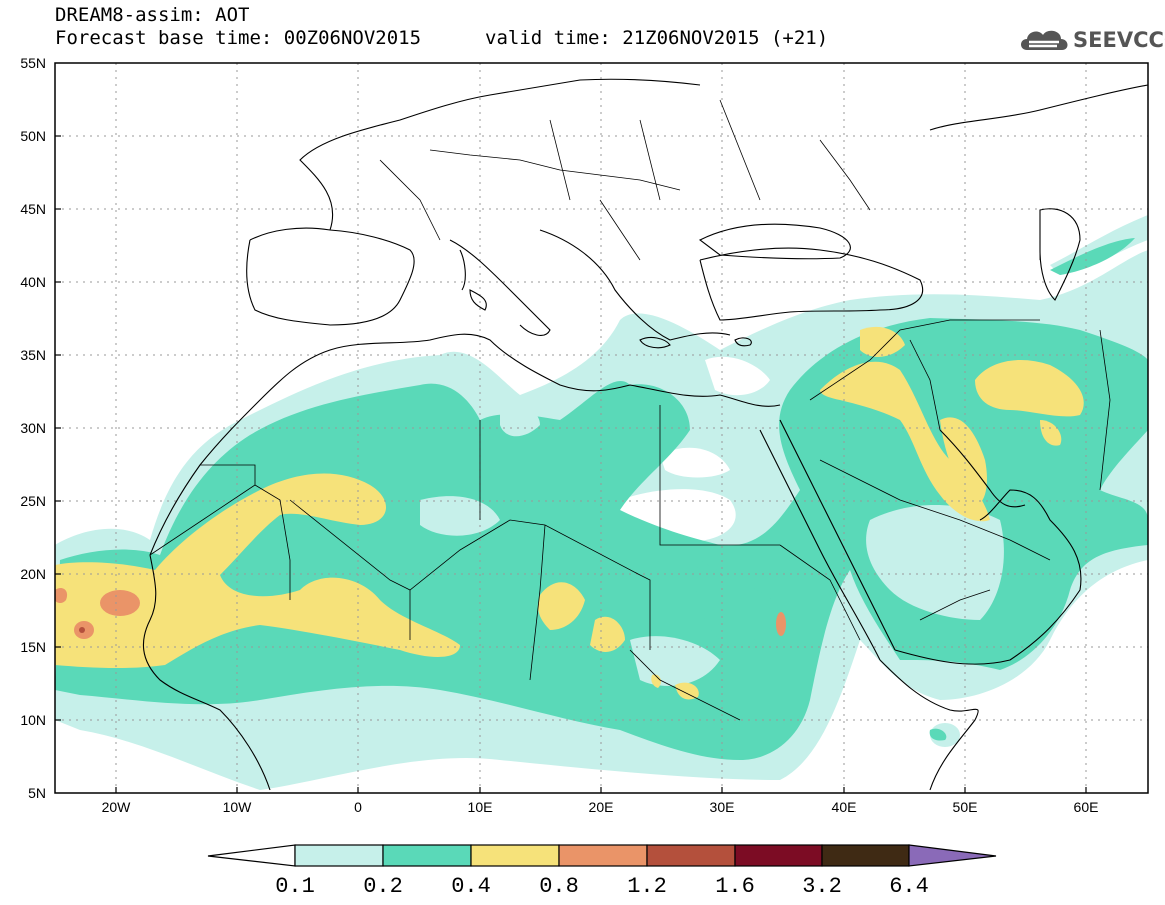 The image size is (1165, 905). What do you see at coordinates (33, 720) in the screenshot?
I see `lat-label-10n: 10N` at bounding box center [33, 720].